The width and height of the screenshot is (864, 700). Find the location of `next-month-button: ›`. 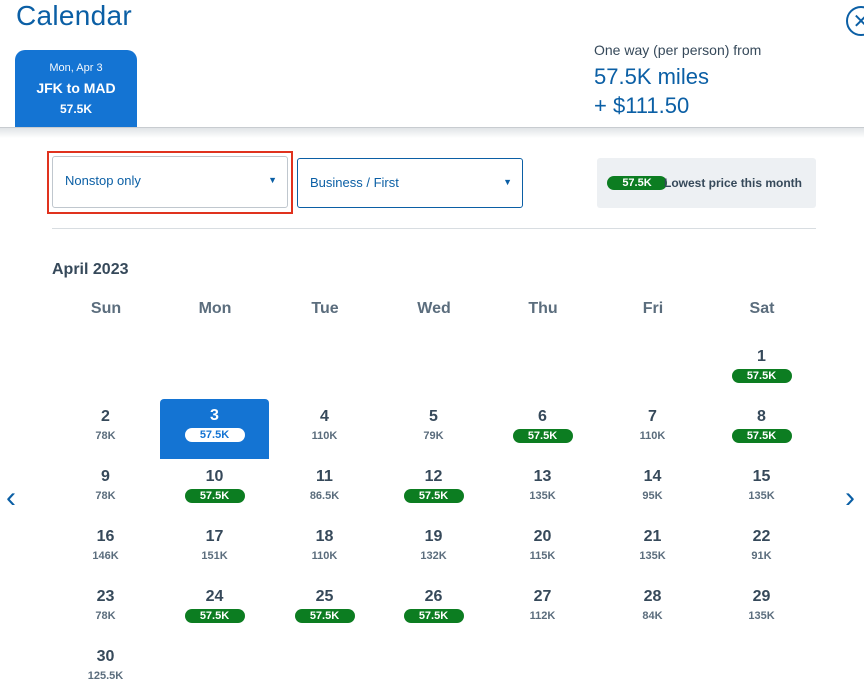

next-month-button: › is located at coordinates (850, 498).